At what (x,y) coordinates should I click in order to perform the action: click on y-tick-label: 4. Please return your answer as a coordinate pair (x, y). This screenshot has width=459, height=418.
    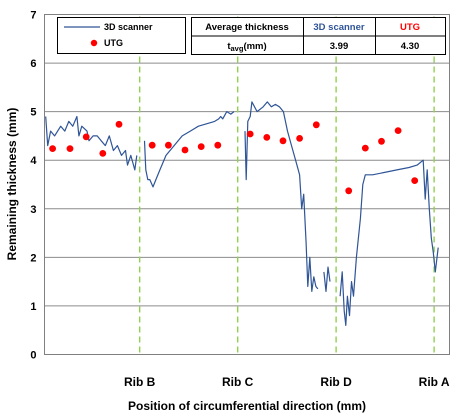
    Looking at the image, I should click on (33, 161).